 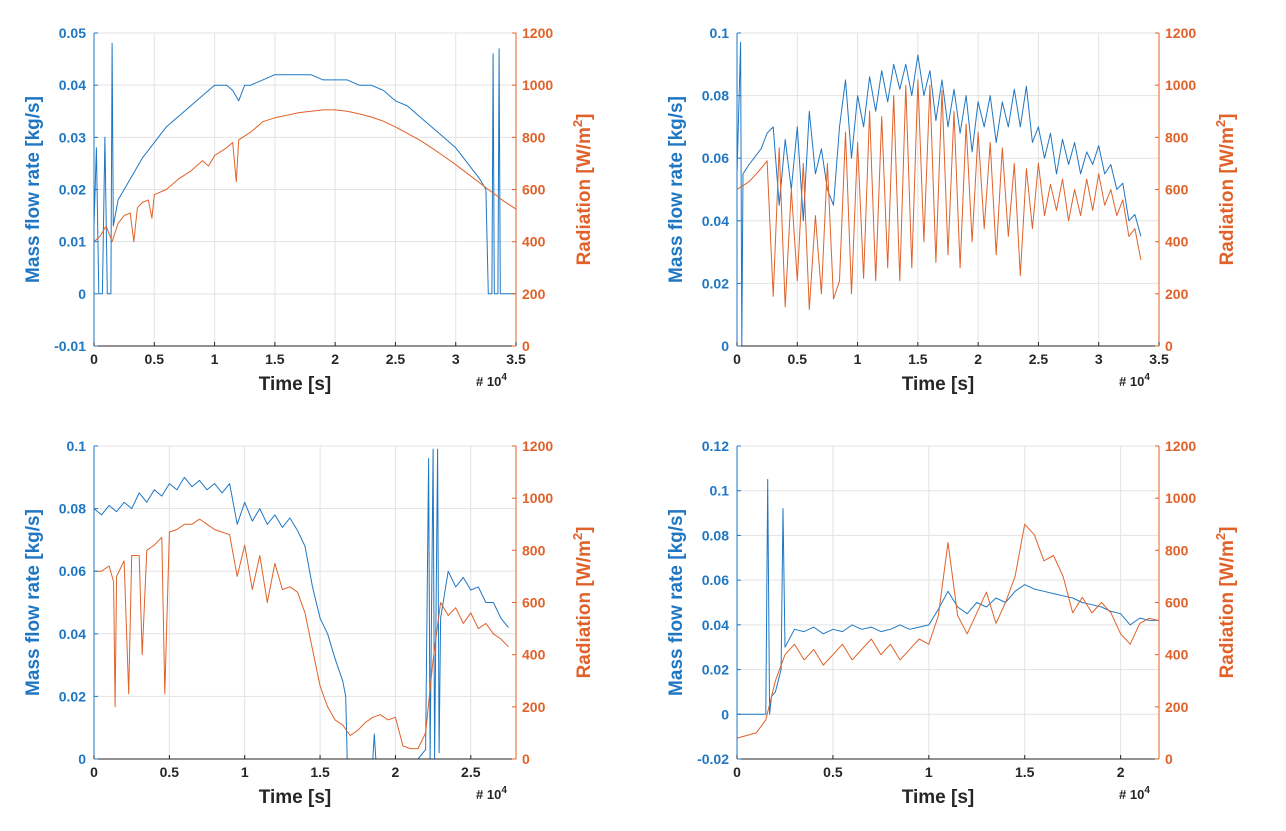 I want to click on left-y-tick-label: 0.03, so click(x=72, y=137).